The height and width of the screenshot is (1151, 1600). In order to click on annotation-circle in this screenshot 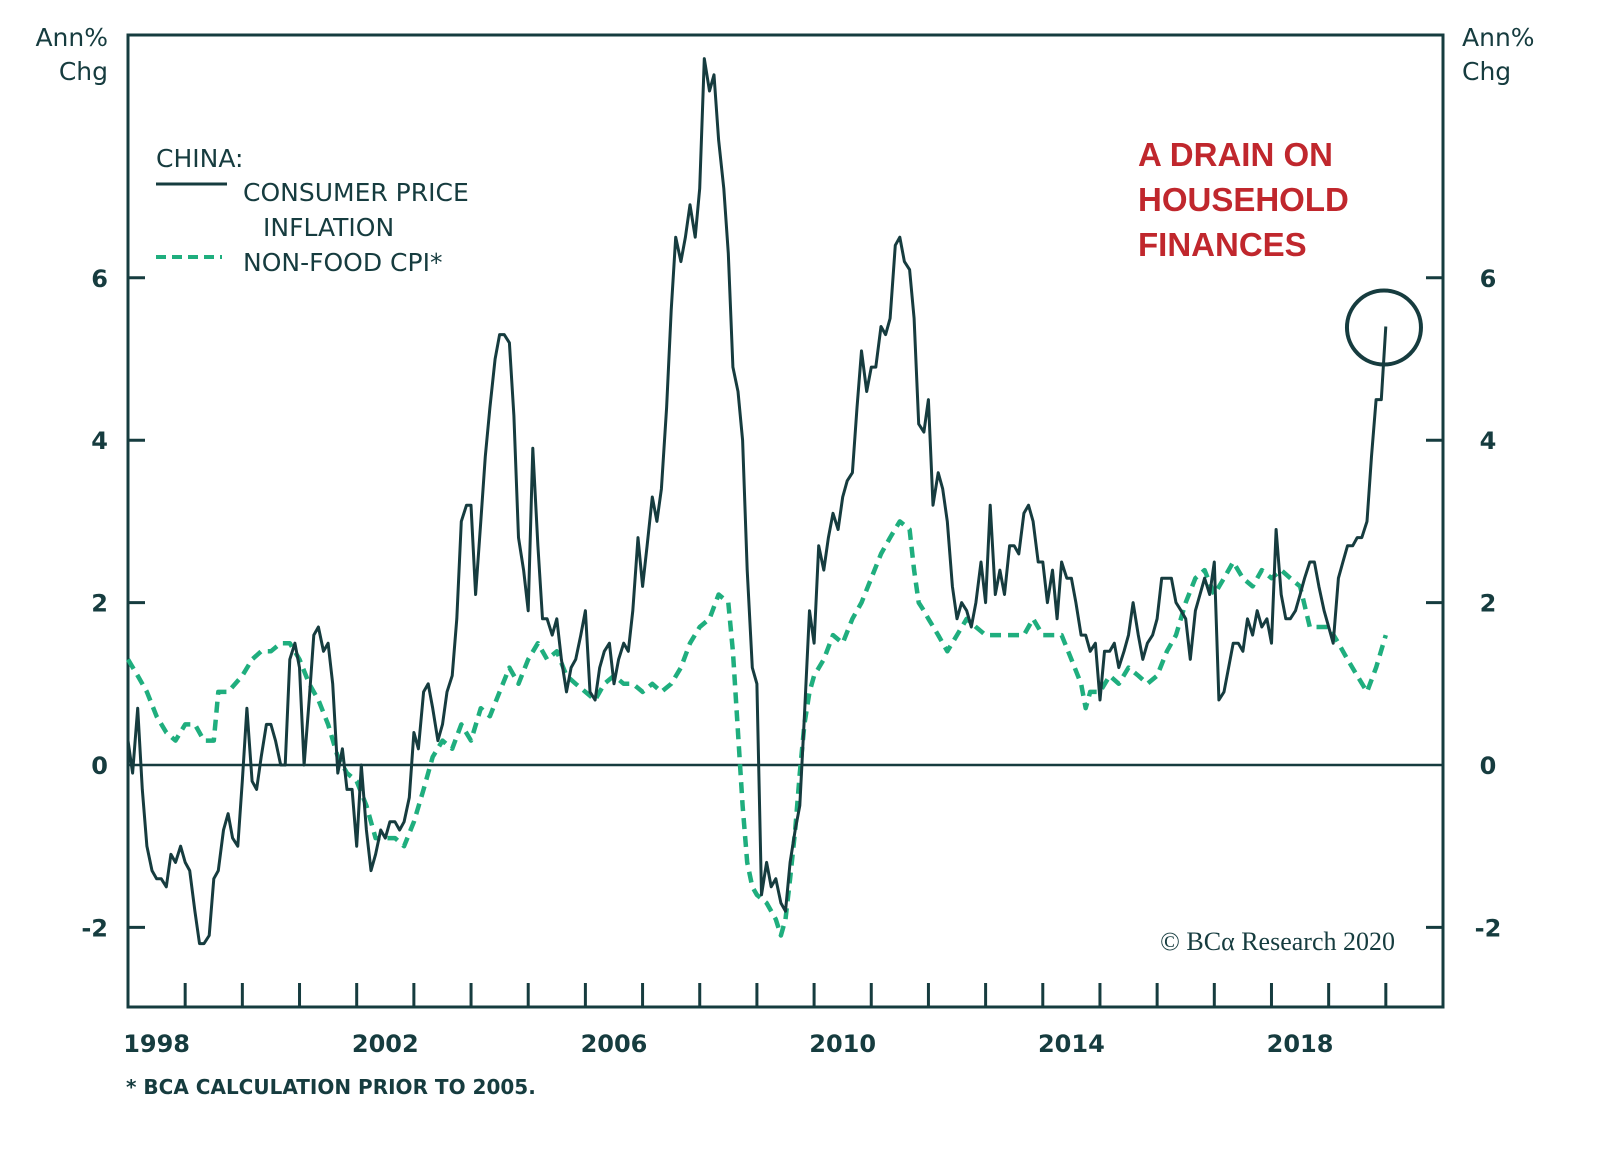, I will do `click(1383, 327)`.